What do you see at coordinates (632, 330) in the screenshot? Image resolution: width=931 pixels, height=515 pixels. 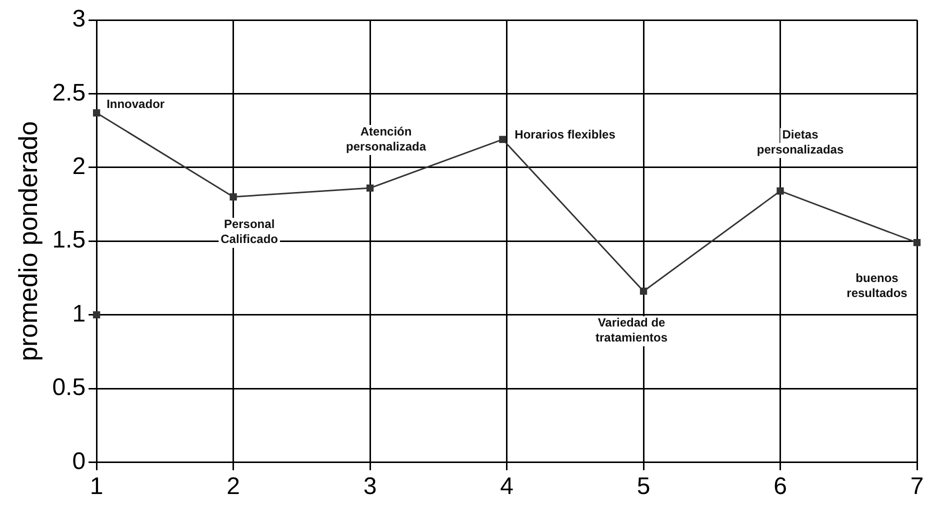 I see `annotation: Variedad de tratamientos` at bounding box center [632, 330].